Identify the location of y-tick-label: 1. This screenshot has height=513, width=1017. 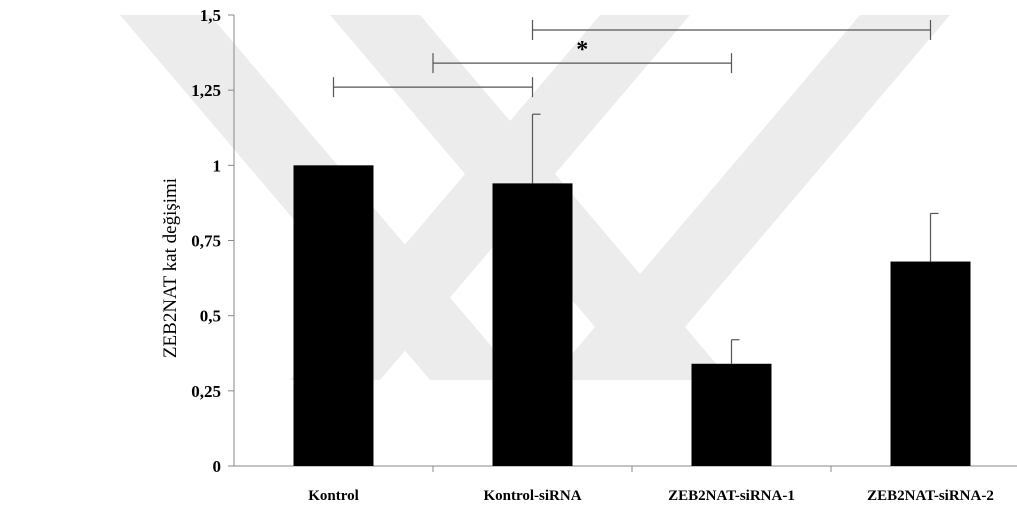
(217, 165).